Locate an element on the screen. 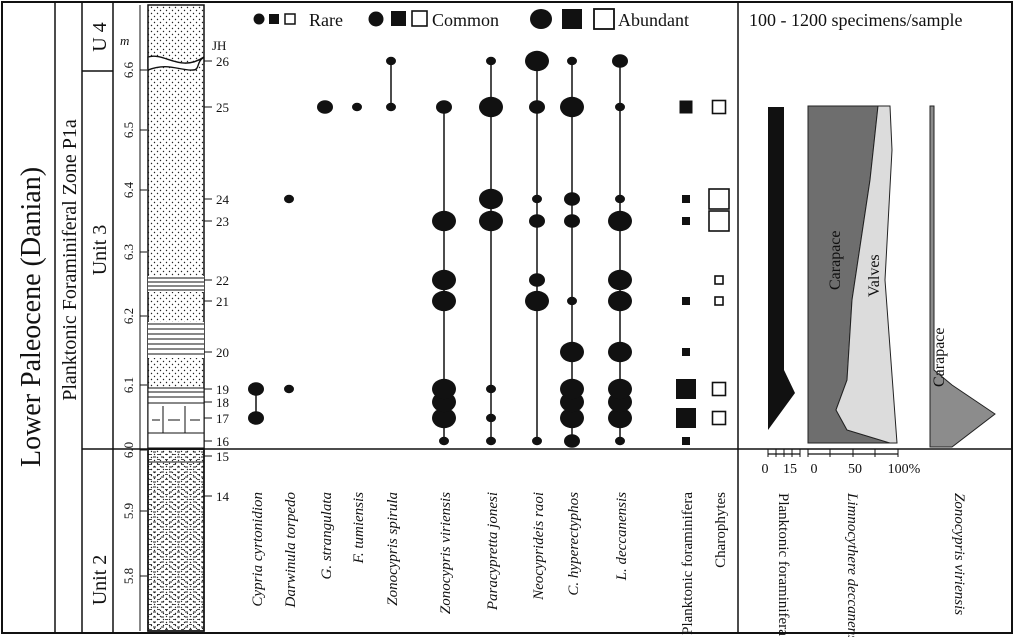 The width and height of the screenshot is (1015, 642). carapace-label-2: Carapace is located at coordinates (939, 357).